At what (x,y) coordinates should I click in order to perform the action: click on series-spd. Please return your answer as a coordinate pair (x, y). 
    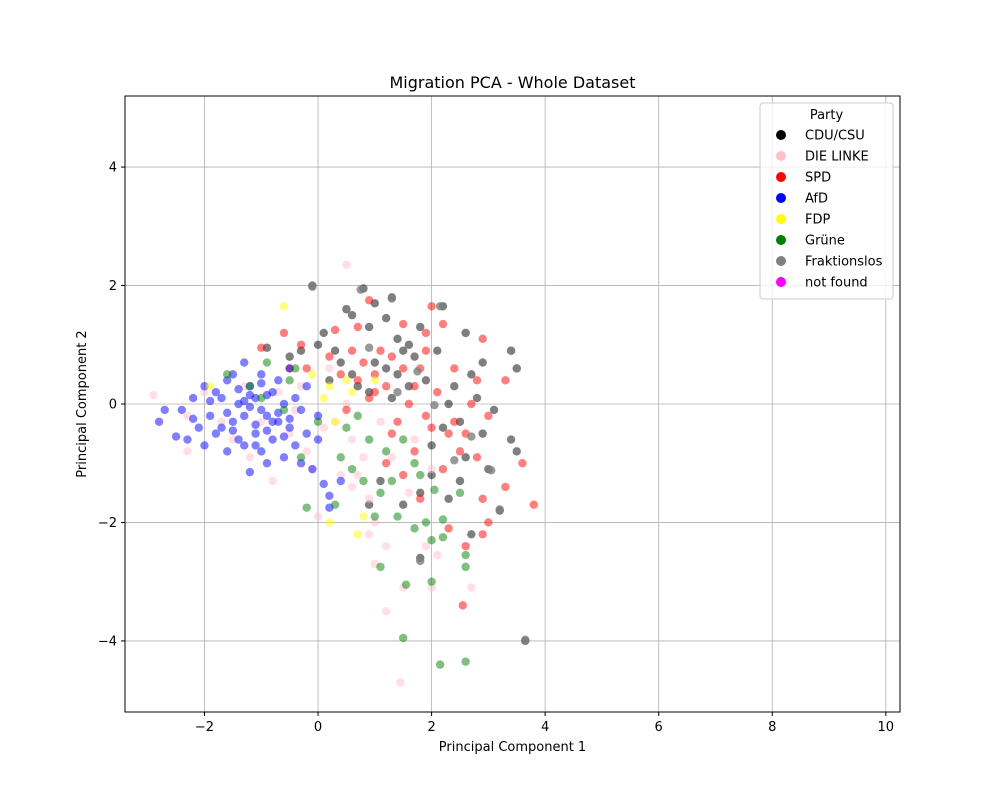
    Looking at the image, I should click on (397, 453).